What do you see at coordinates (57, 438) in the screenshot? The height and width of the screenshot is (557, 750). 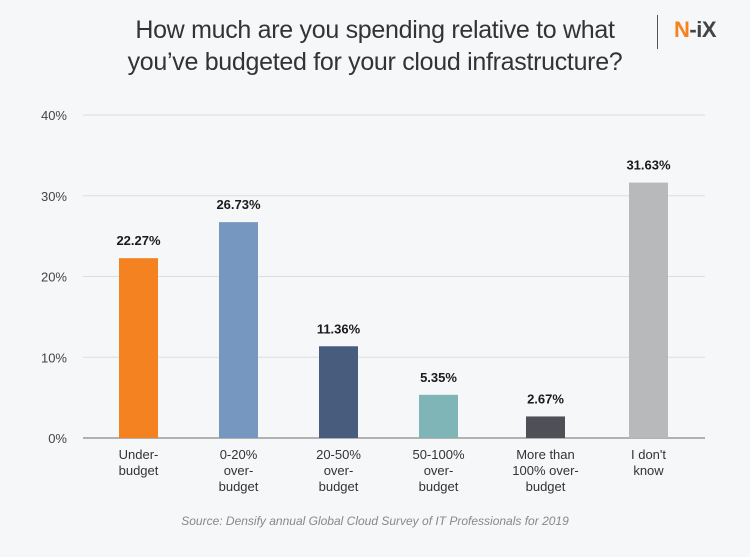 I see `y-tick-label: 0%` at bounding box center [57, 438].